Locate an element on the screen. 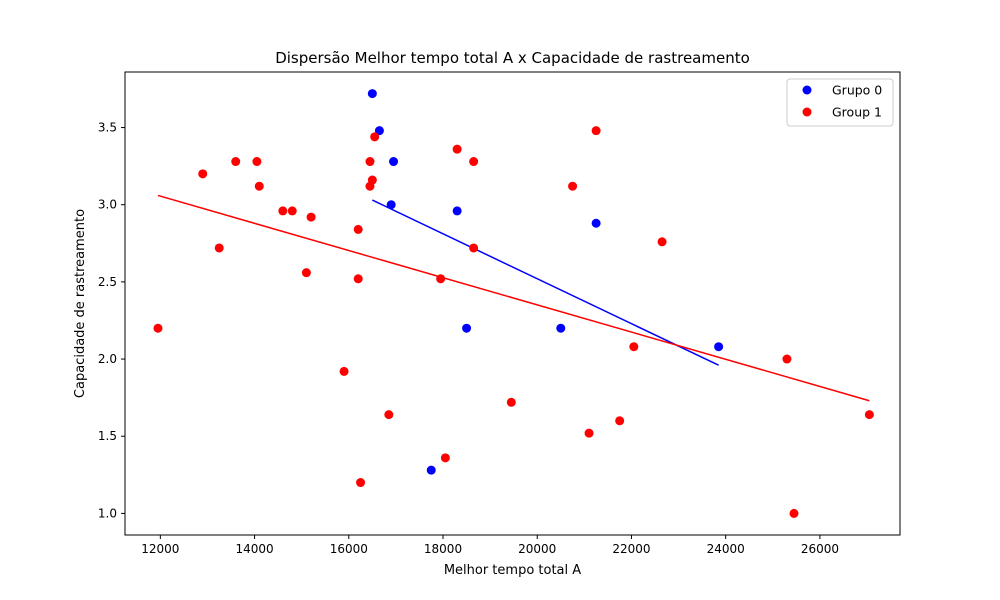 Image resolution: width=1000 pixels, height=600 pixels. y-axis-label: Capacidade de rastreamento is located at coordinates (80, 303).